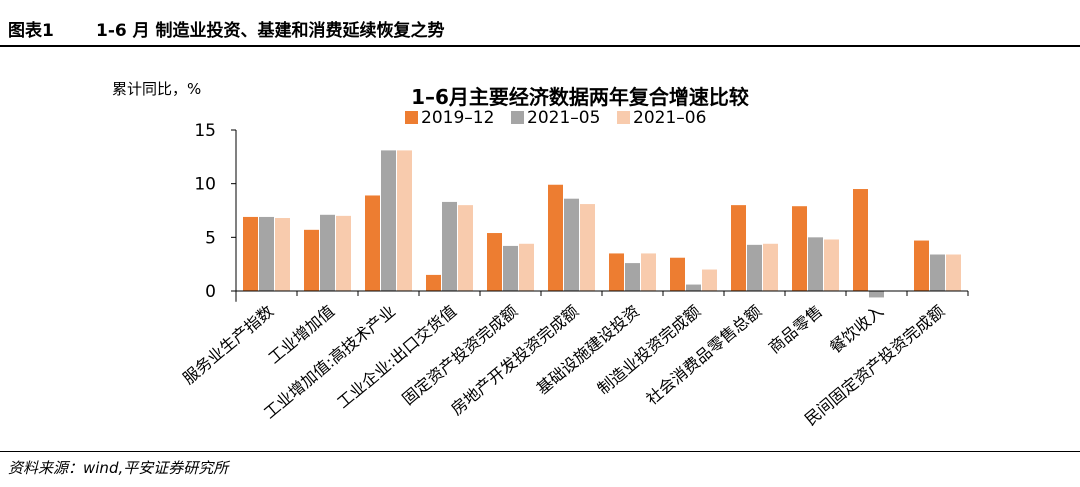  I want to click on figure-title: 1-6 月 制造业投资、基建和消费延续恢复之势, so click(270, 31).